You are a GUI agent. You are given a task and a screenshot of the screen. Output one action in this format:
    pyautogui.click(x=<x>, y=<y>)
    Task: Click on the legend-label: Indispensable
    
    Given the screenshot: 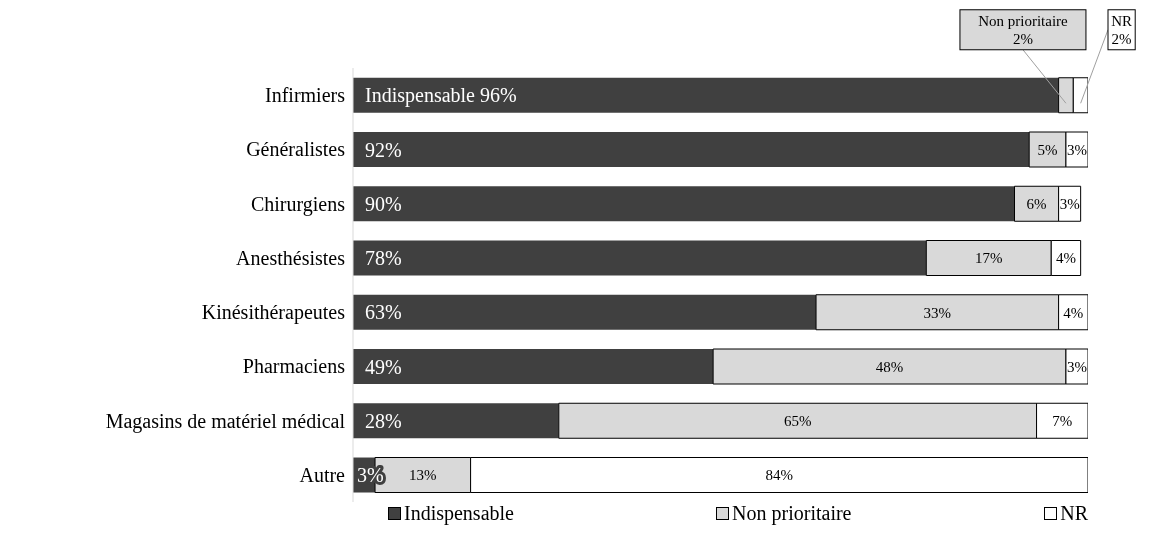 What is the action you would take?
    pyautogui.click(x=458, y=513)
    